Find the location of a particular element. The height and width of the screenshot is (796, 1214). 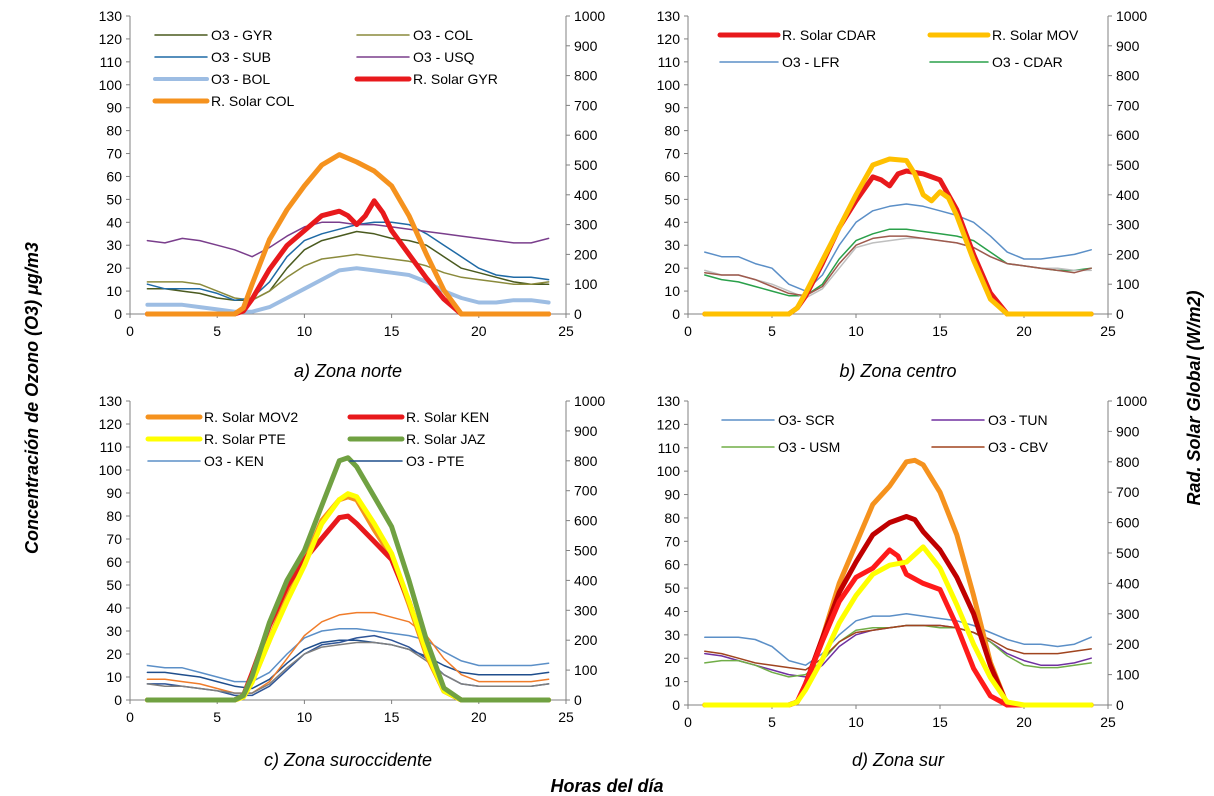

series-line-r-solar-jaz is located at coordinates (348, 579).